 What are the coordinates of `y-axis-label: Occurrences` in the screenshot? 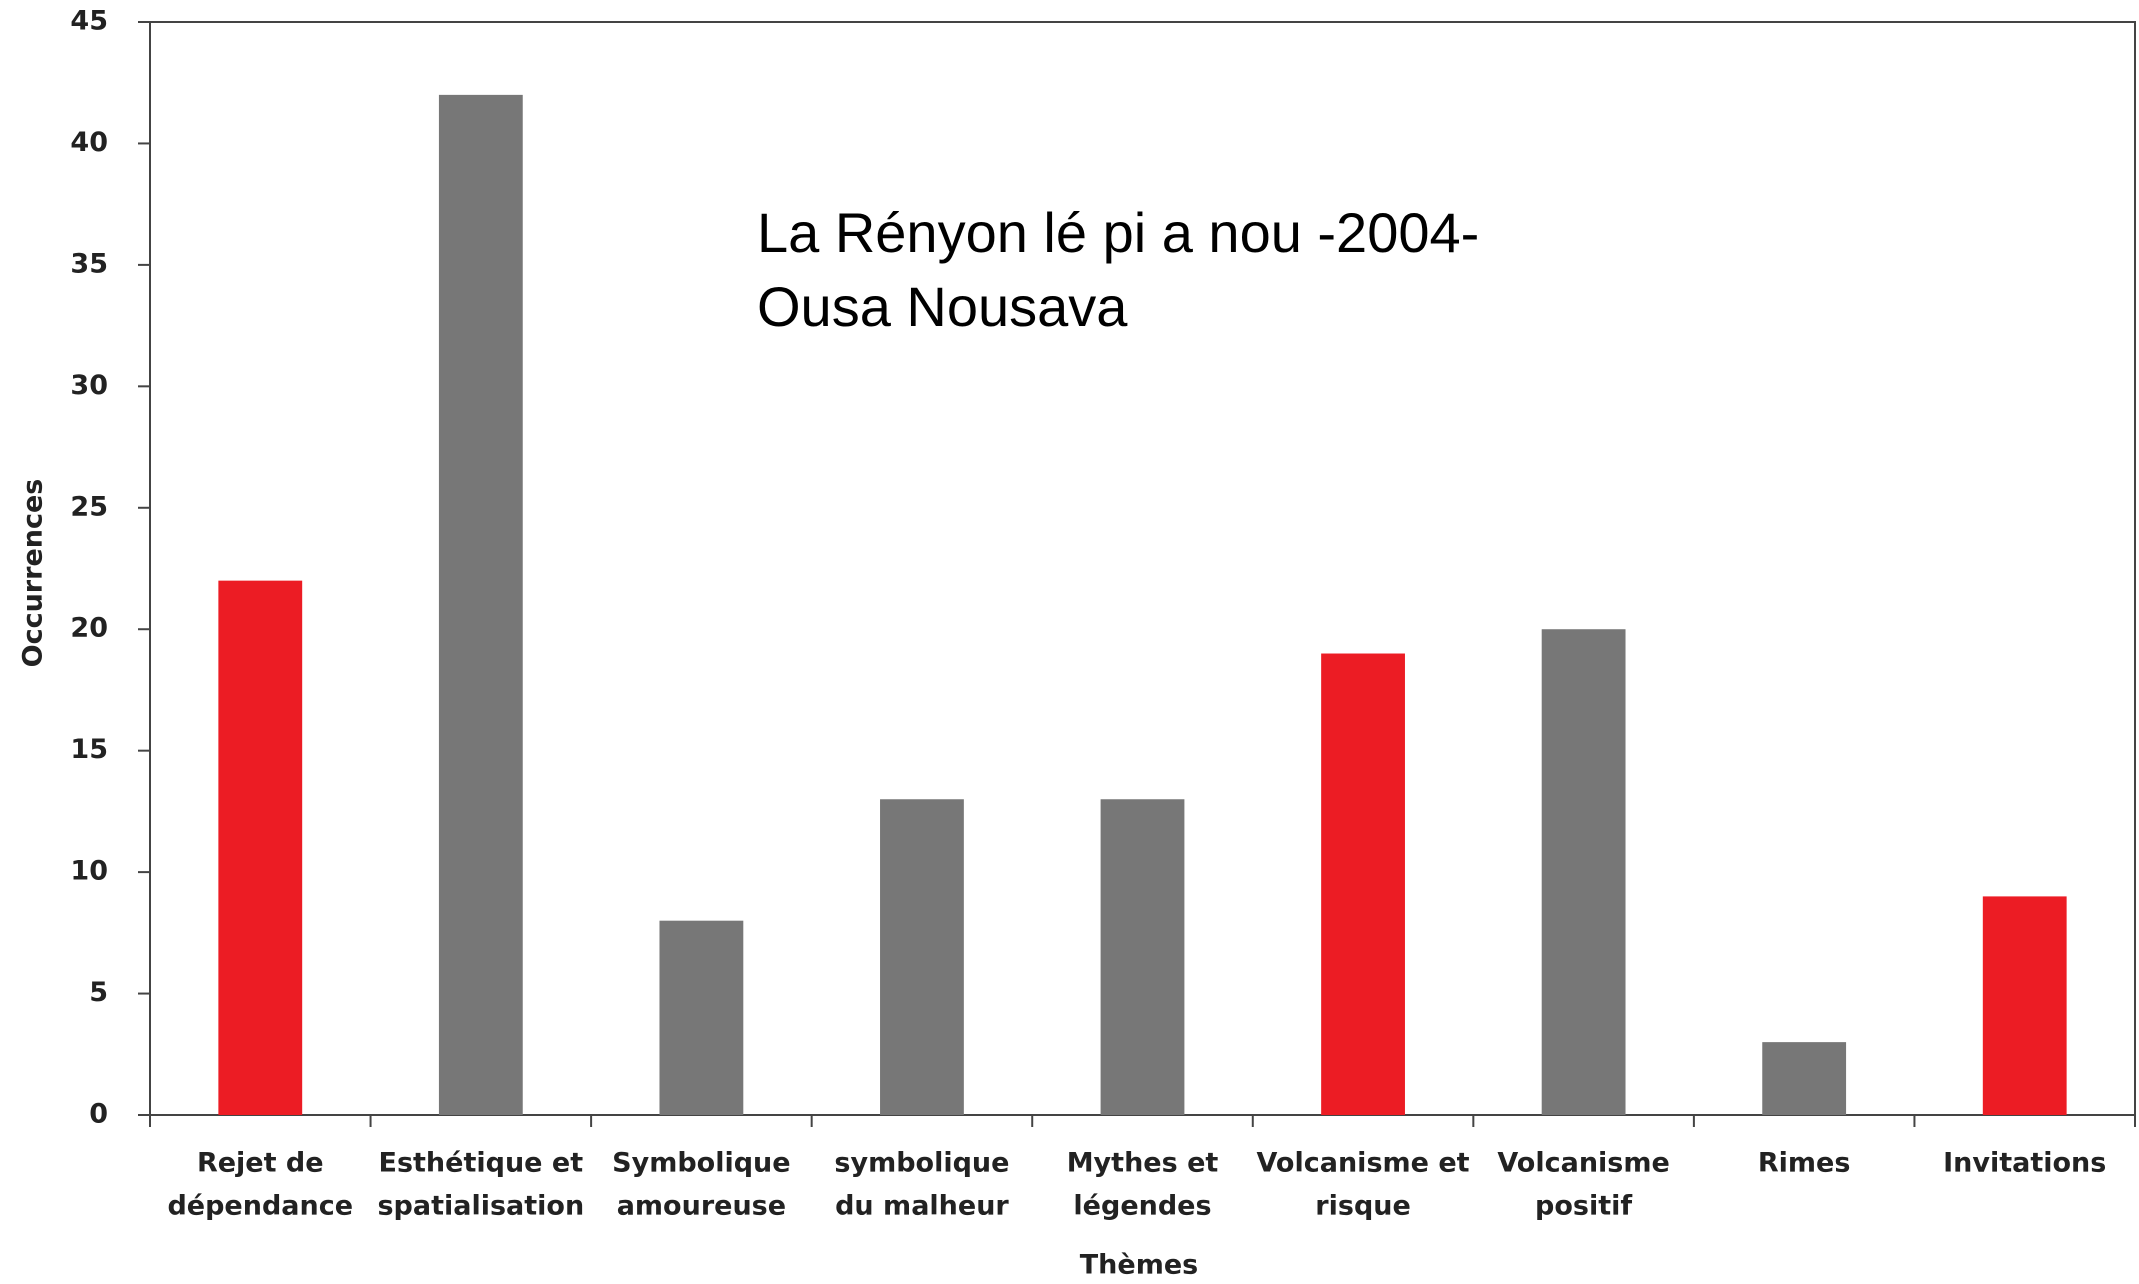 It's located at (33, 573).